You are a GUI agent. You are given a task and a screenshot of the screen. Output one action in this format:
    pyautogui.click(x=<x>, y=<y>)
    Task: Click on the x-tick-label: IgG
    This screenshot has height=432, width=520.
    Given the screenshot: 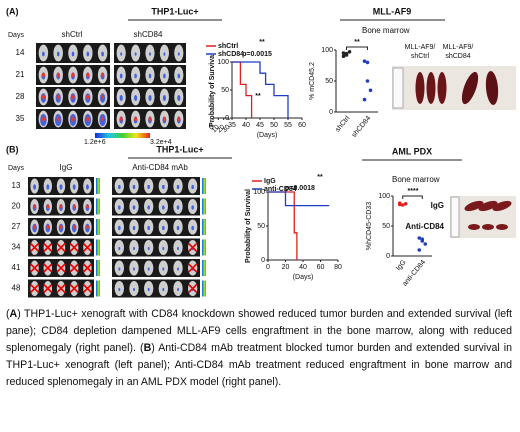 What is the action you would take?
    pyautogui.click(x=401, y=265)
    